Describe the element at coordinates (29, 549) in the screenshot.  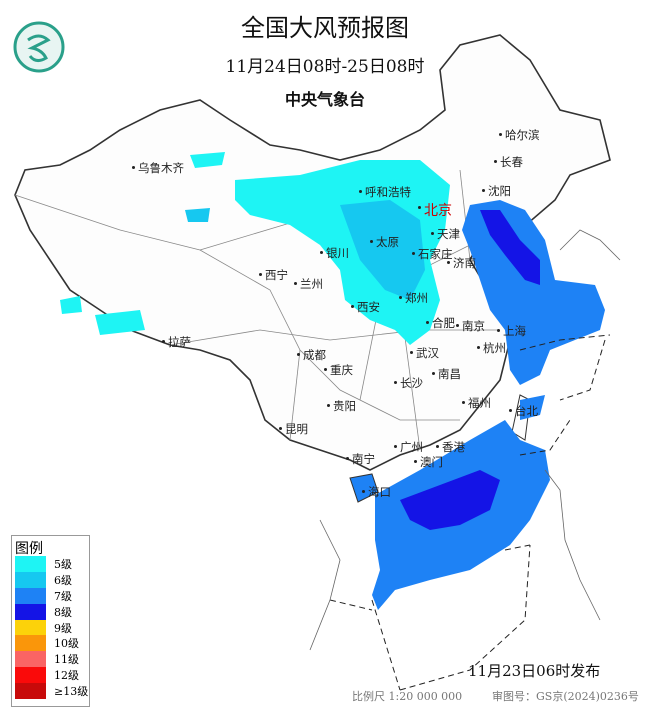
I see `legend-title: 图例` at that location.